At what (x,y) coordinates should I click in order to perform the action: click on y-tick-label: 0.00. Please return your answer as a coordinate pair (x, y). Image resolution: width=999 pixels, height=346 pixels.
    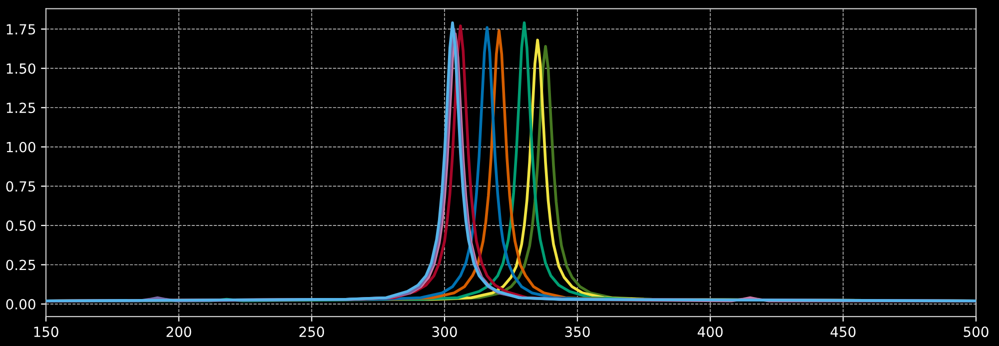
    Looking at the image, I should click on (21, 304).